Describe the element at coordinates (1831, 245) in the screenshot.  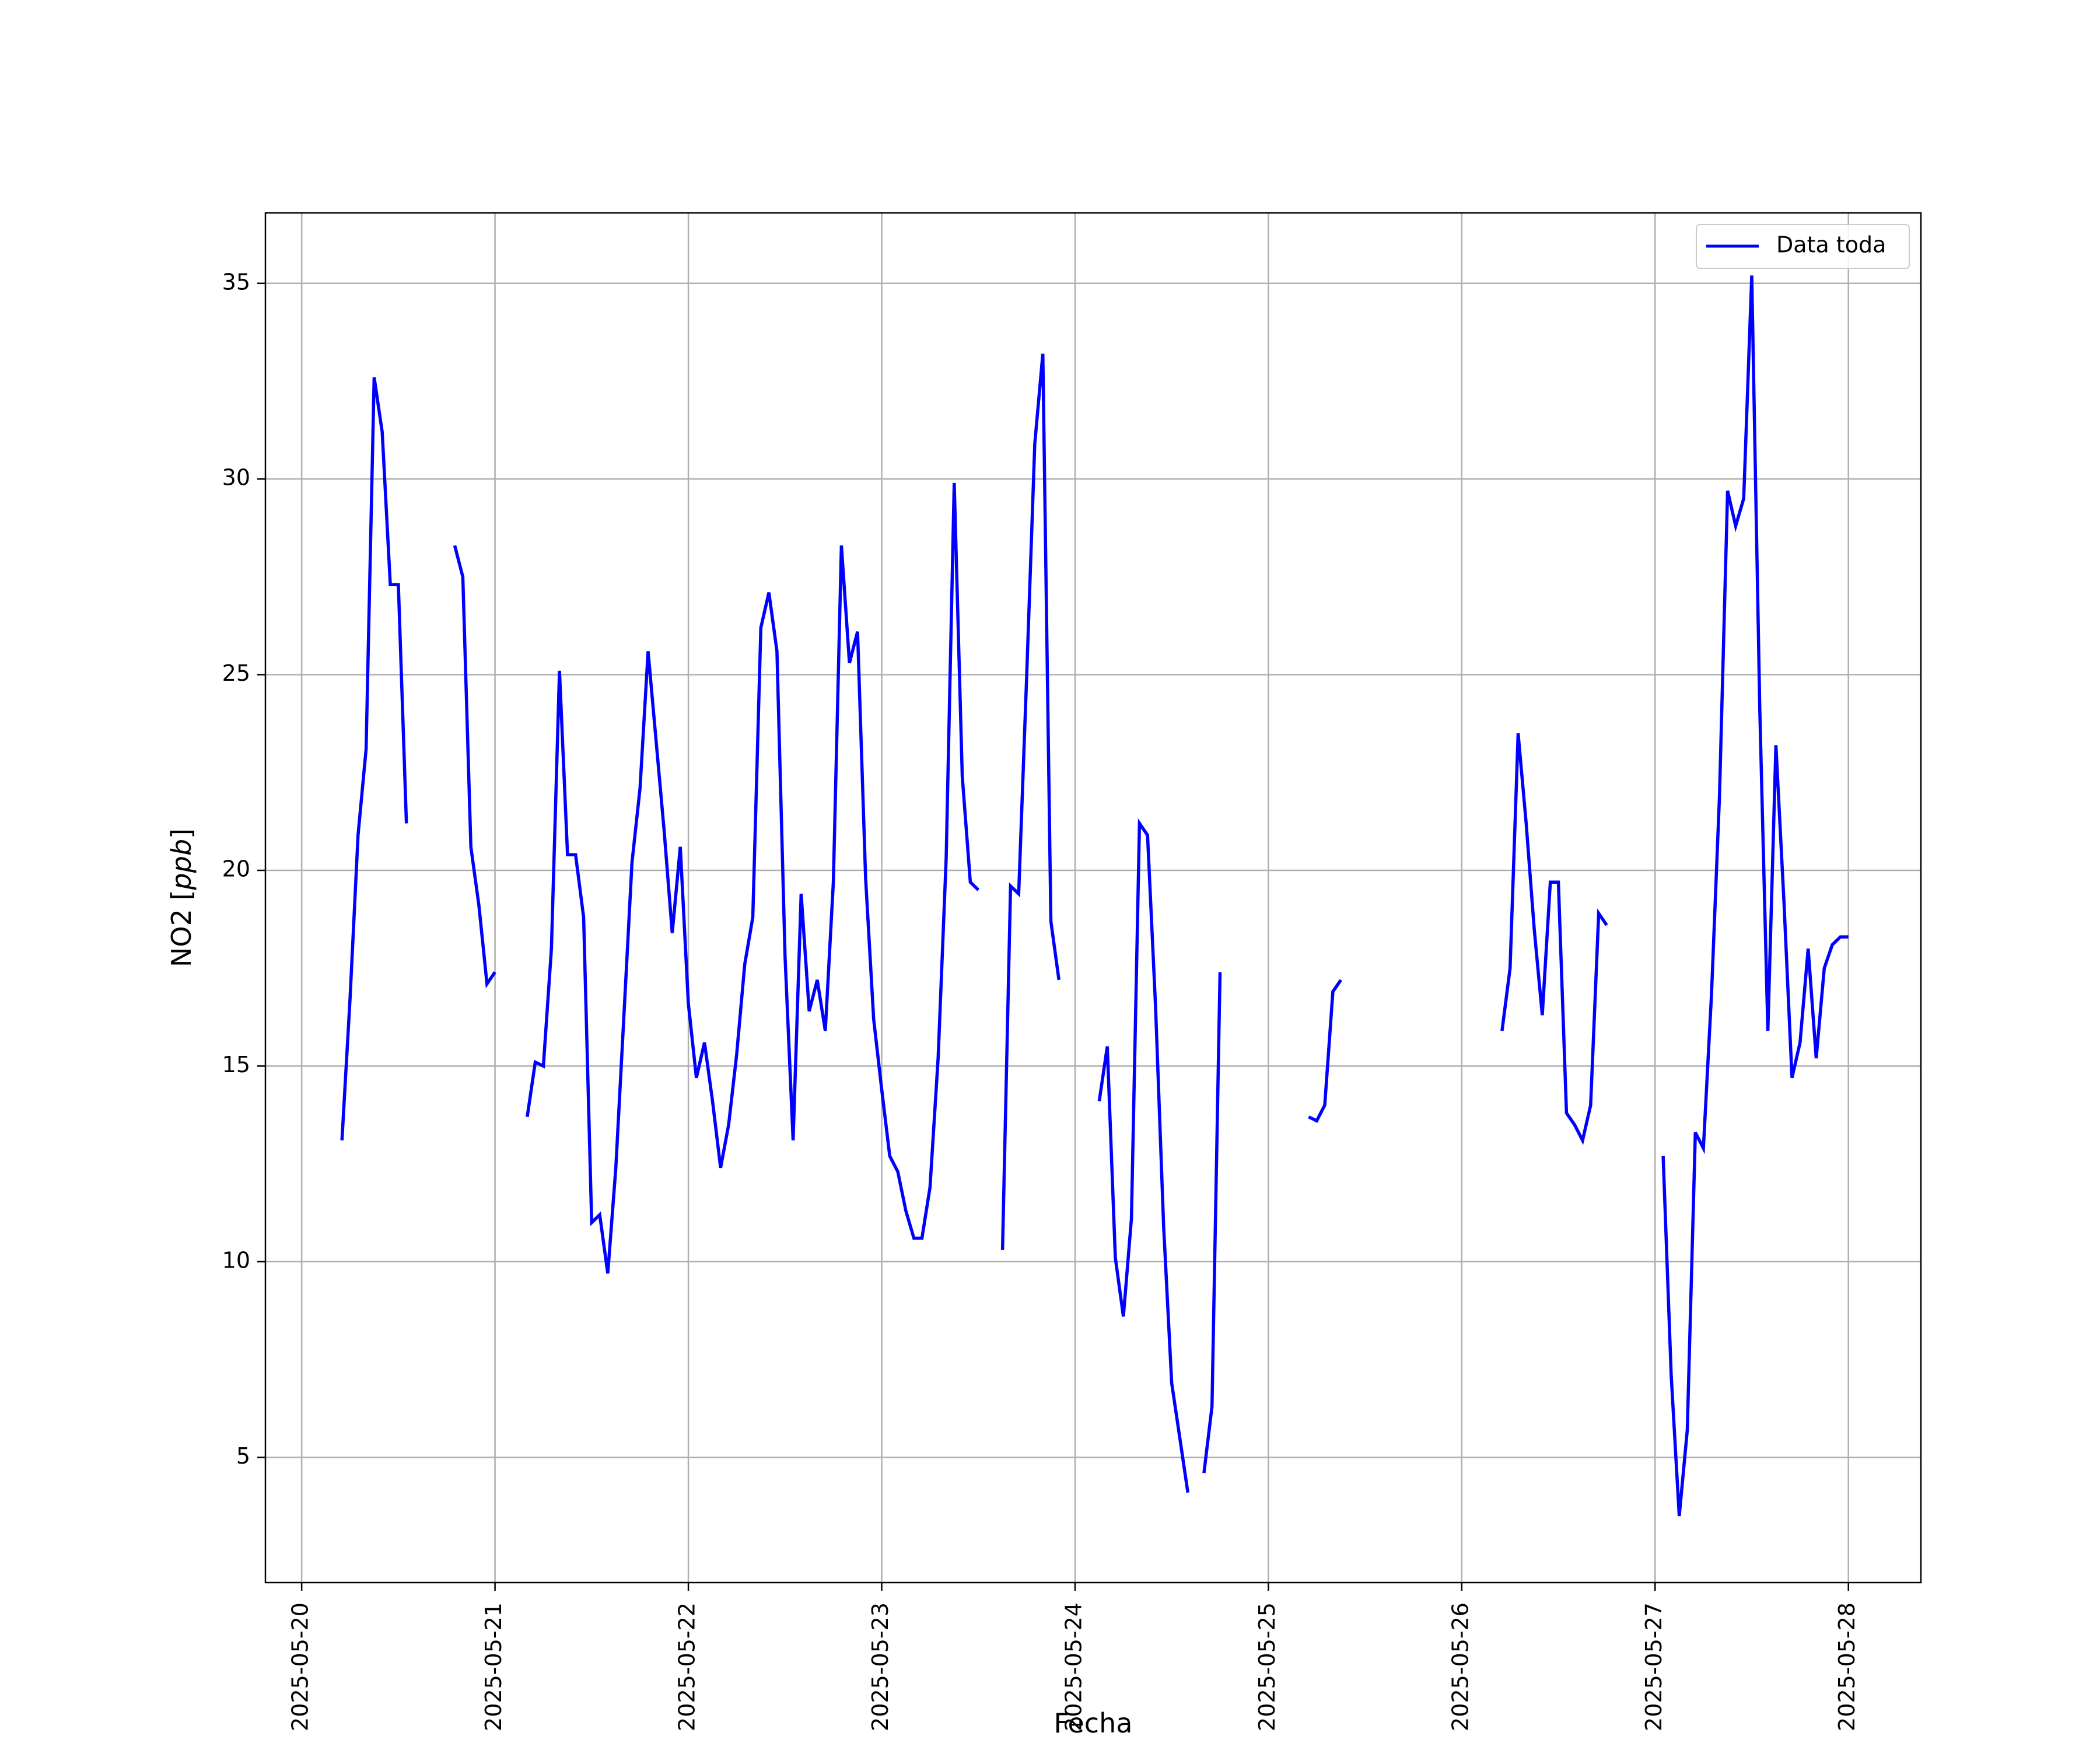
I see `legend-label-data-toda: Data toda` at that location.